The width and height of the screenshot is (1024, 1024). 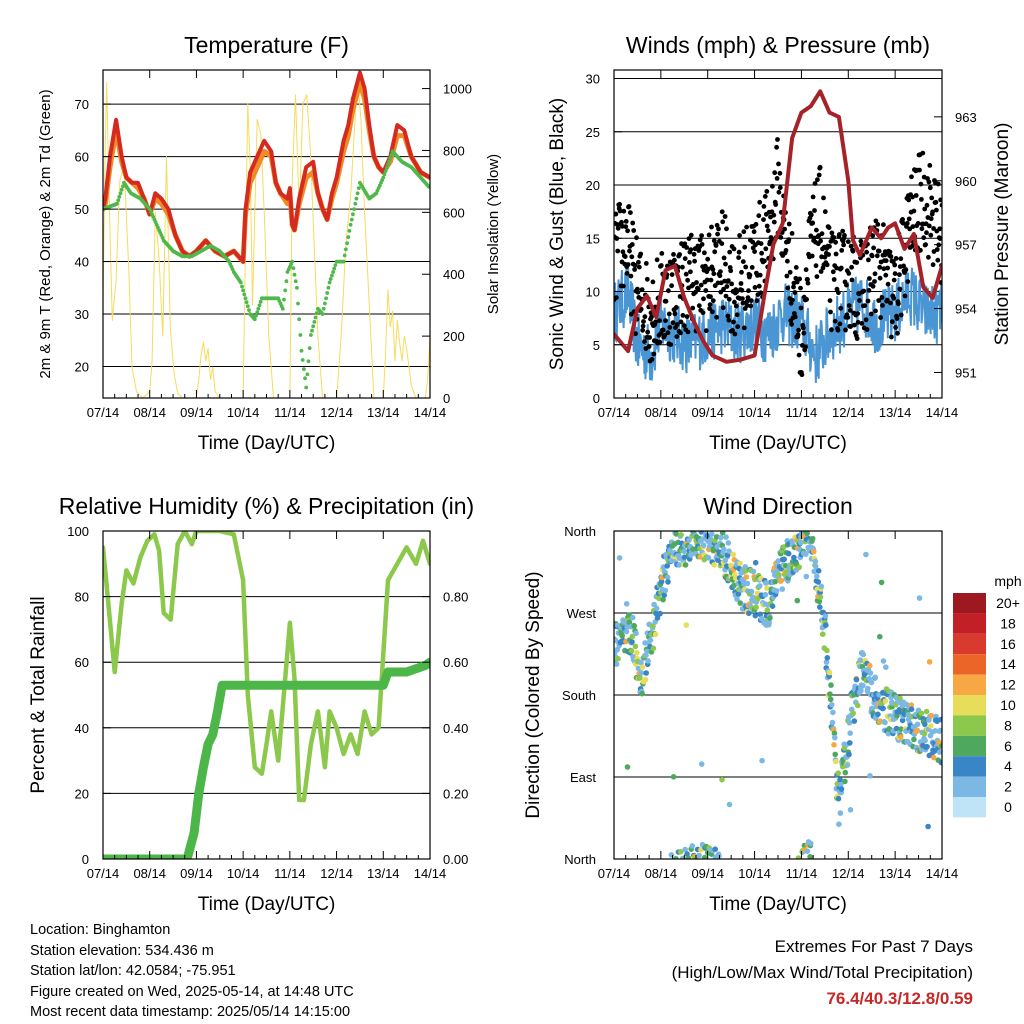 What do you see at coordinates (582, 613) in the screenshot?
I see `y-tick-label: West` at bounding box center [582, 613].